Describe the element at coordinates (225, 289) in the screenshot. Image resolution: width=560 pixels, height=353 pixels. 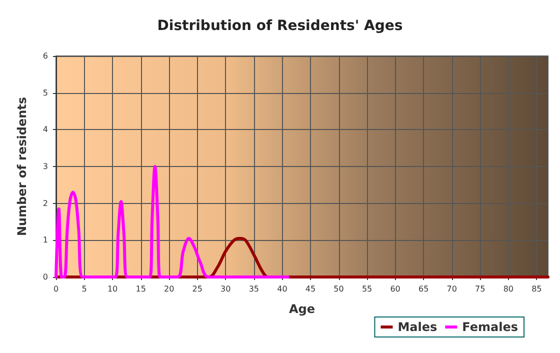
I see `x-tick-label: 30` at that location.